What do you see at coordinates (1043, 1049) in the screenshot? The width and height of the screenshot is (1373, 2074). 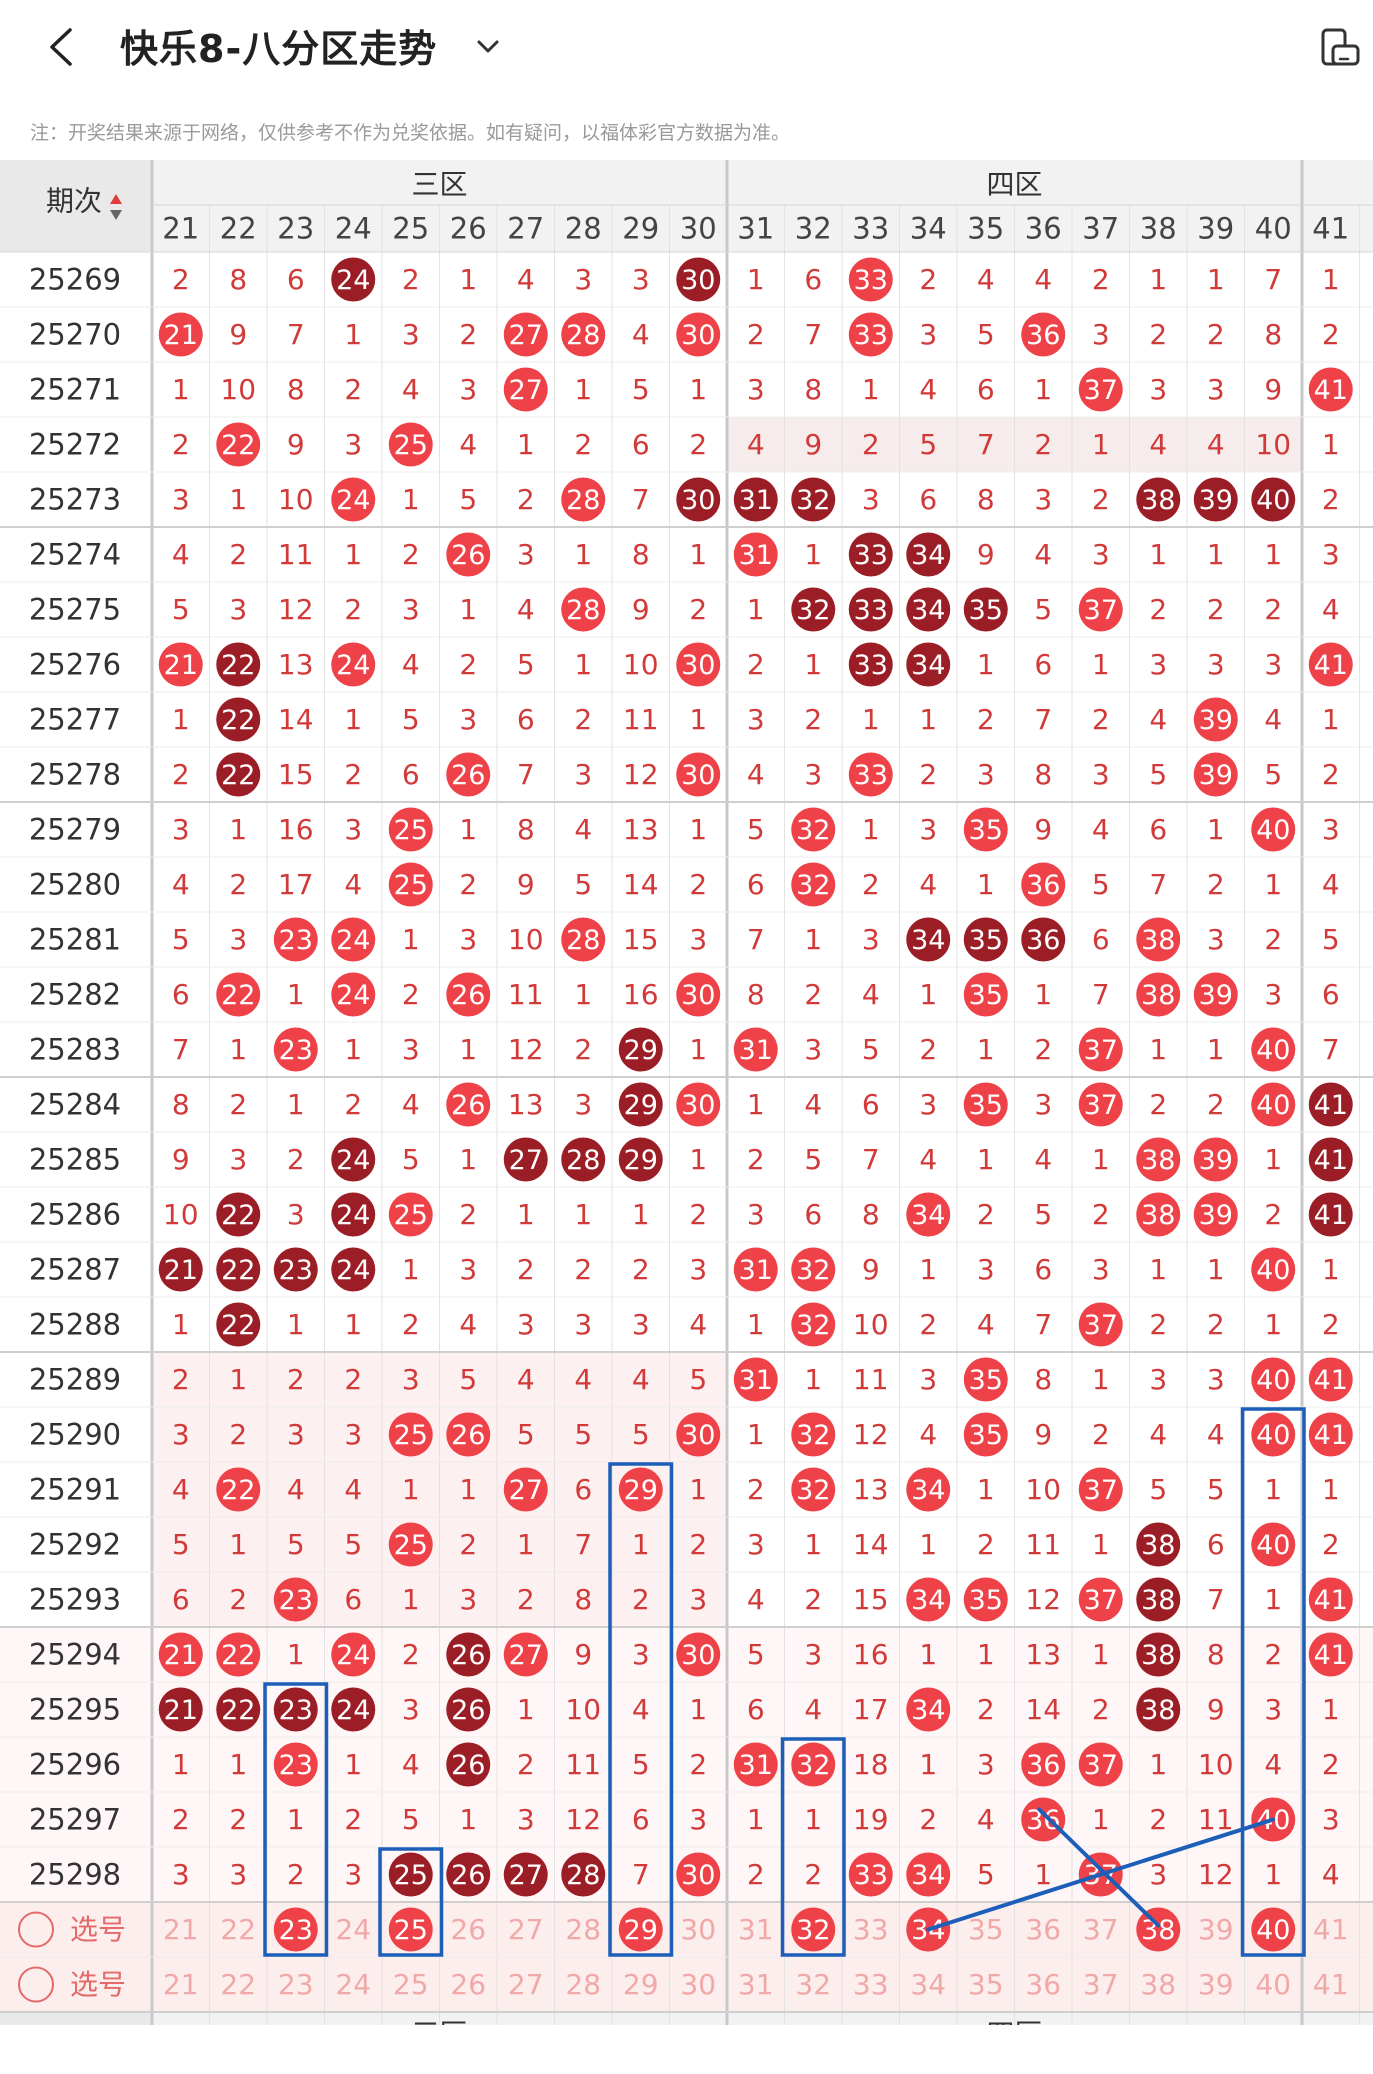 I see `miss-count: 2` at bounding box center [1043, 1049].